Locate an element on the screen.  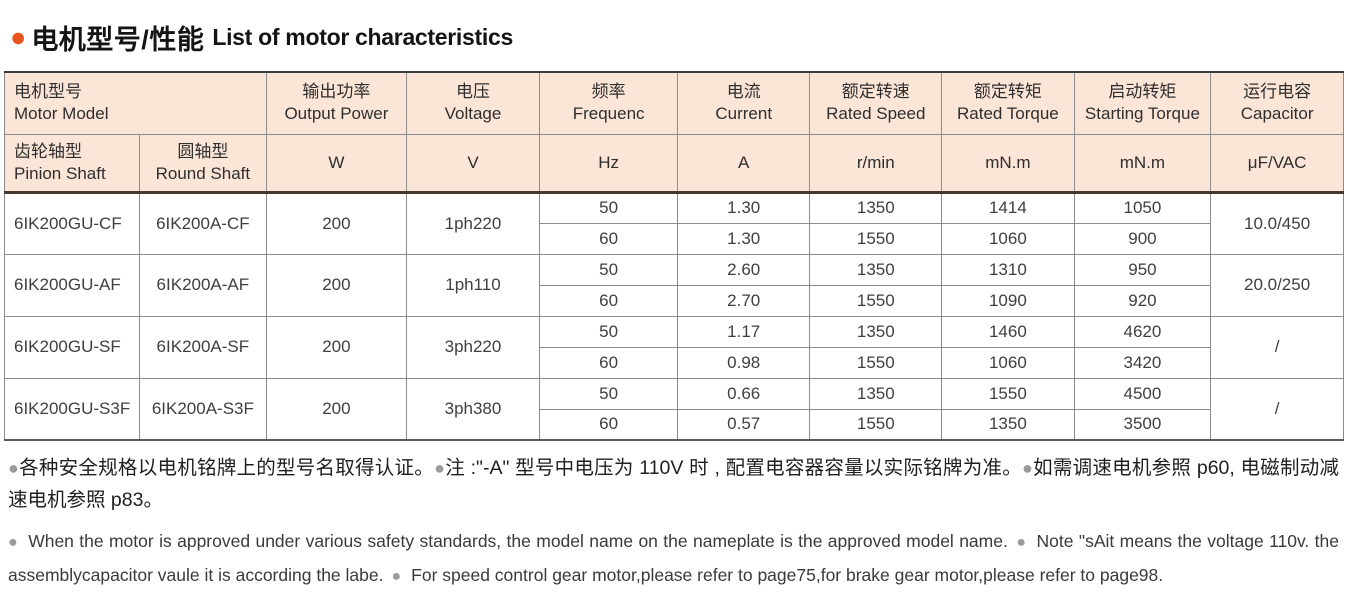
current-value: 0.66 is located at coordinates (743, 393).